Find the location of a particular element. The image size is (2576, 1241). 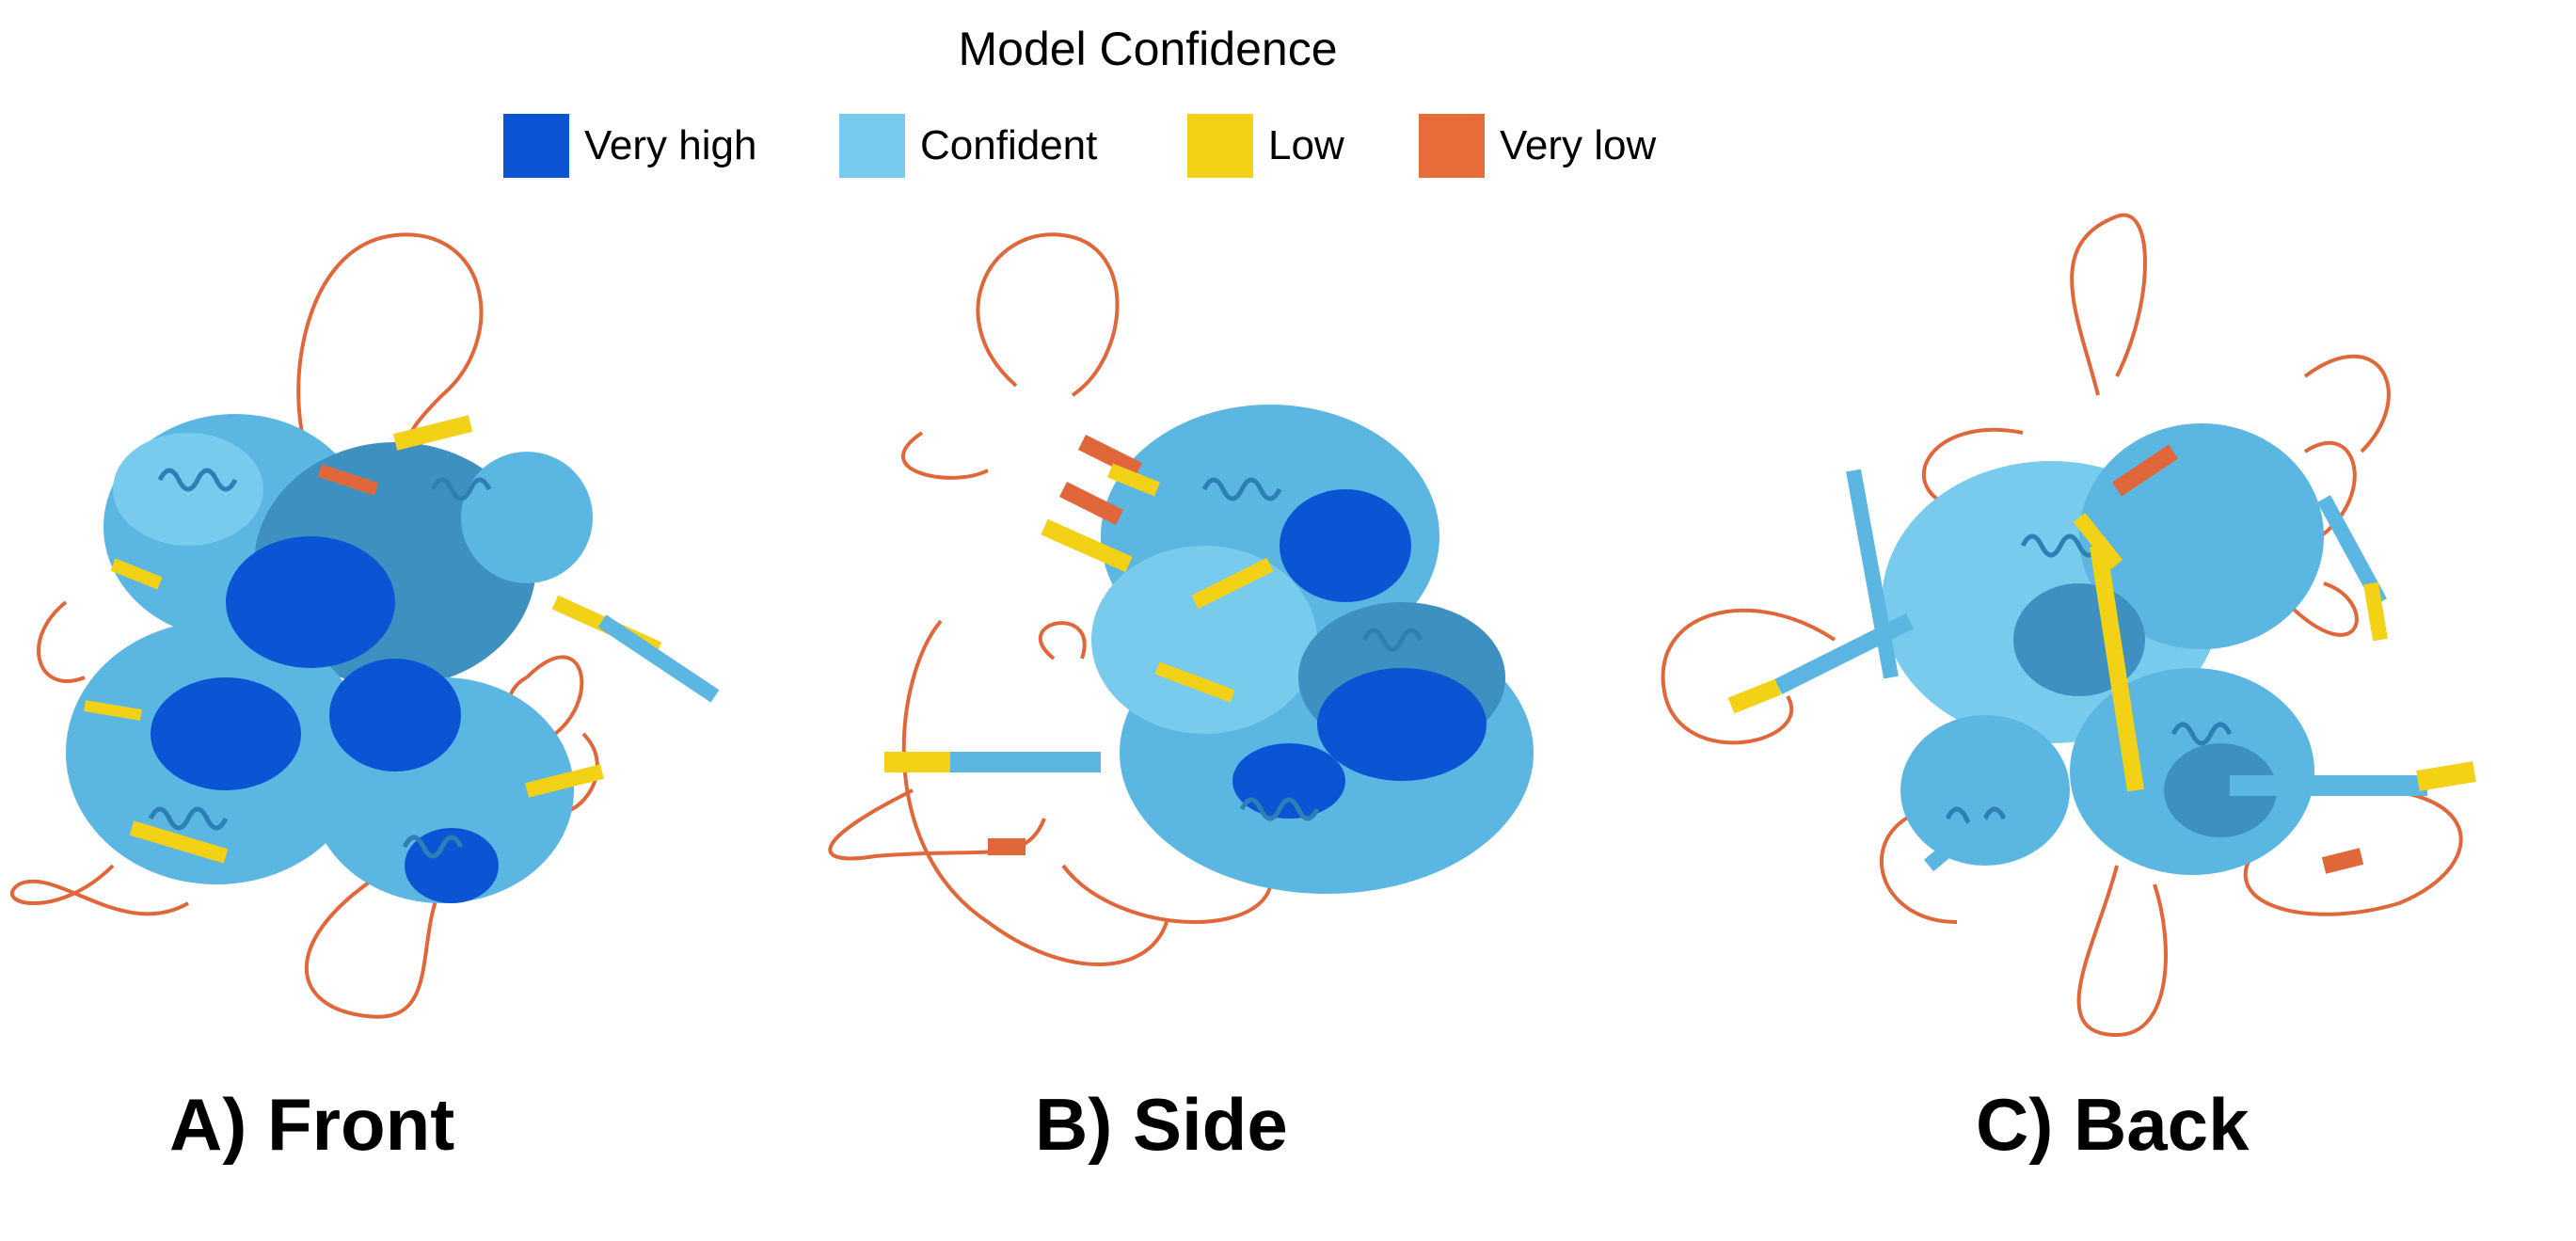

legend-swatch-confident is located at coordinates (872, 146).